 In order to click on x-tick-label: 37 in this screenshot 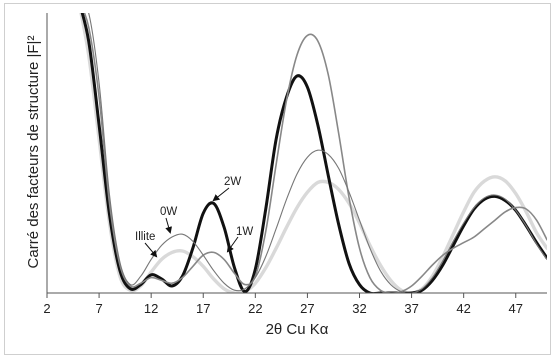, I will do `click(411, 308)`.